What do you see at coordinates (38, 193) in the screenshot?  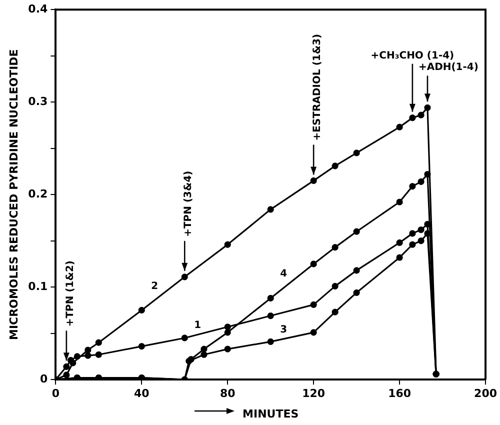 I see `y-tick-label: 0.2` at bounding box center [38, 193].